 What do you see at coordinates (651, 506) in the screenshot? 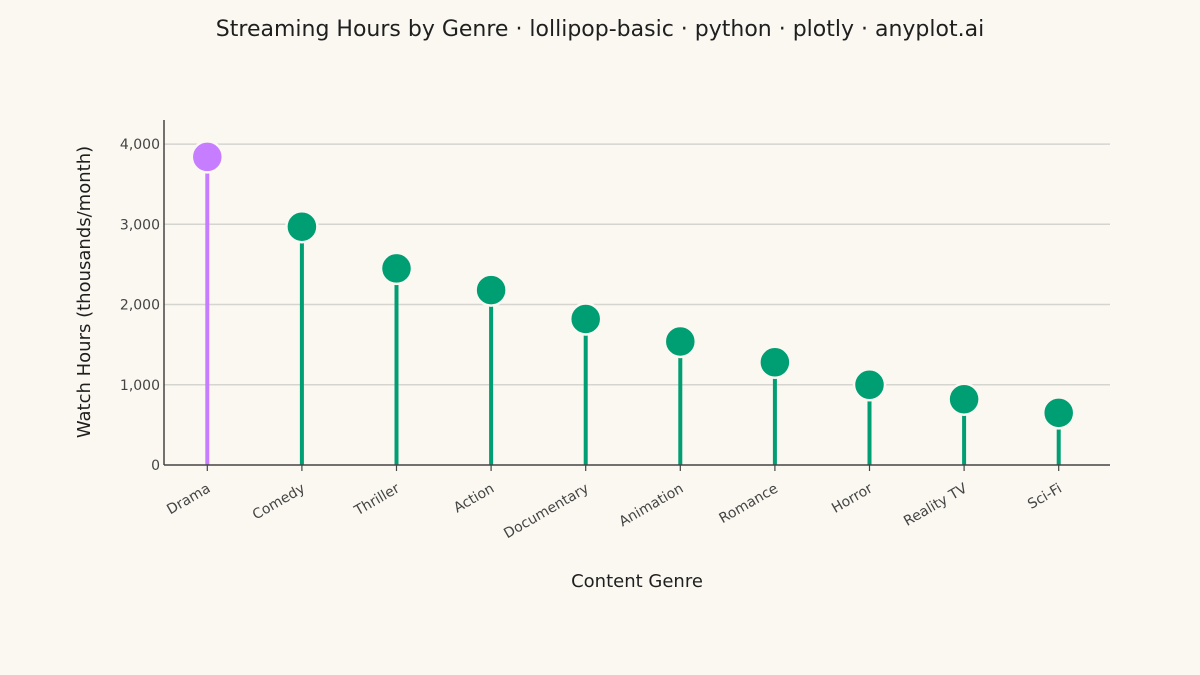
I see `x-tick-label: Animation` at bounding box center [651, 506].